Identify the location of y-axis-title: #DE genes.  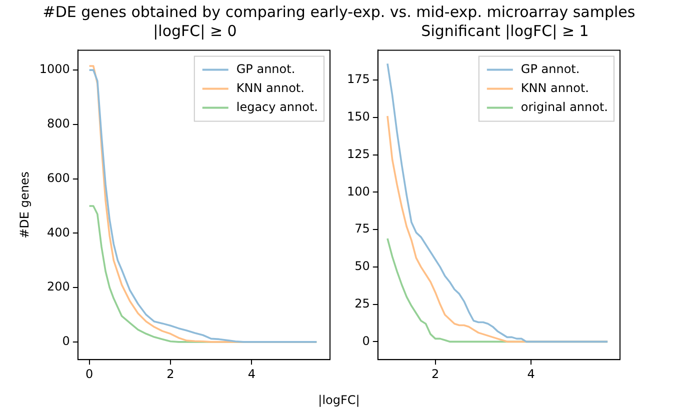
(24, 204).